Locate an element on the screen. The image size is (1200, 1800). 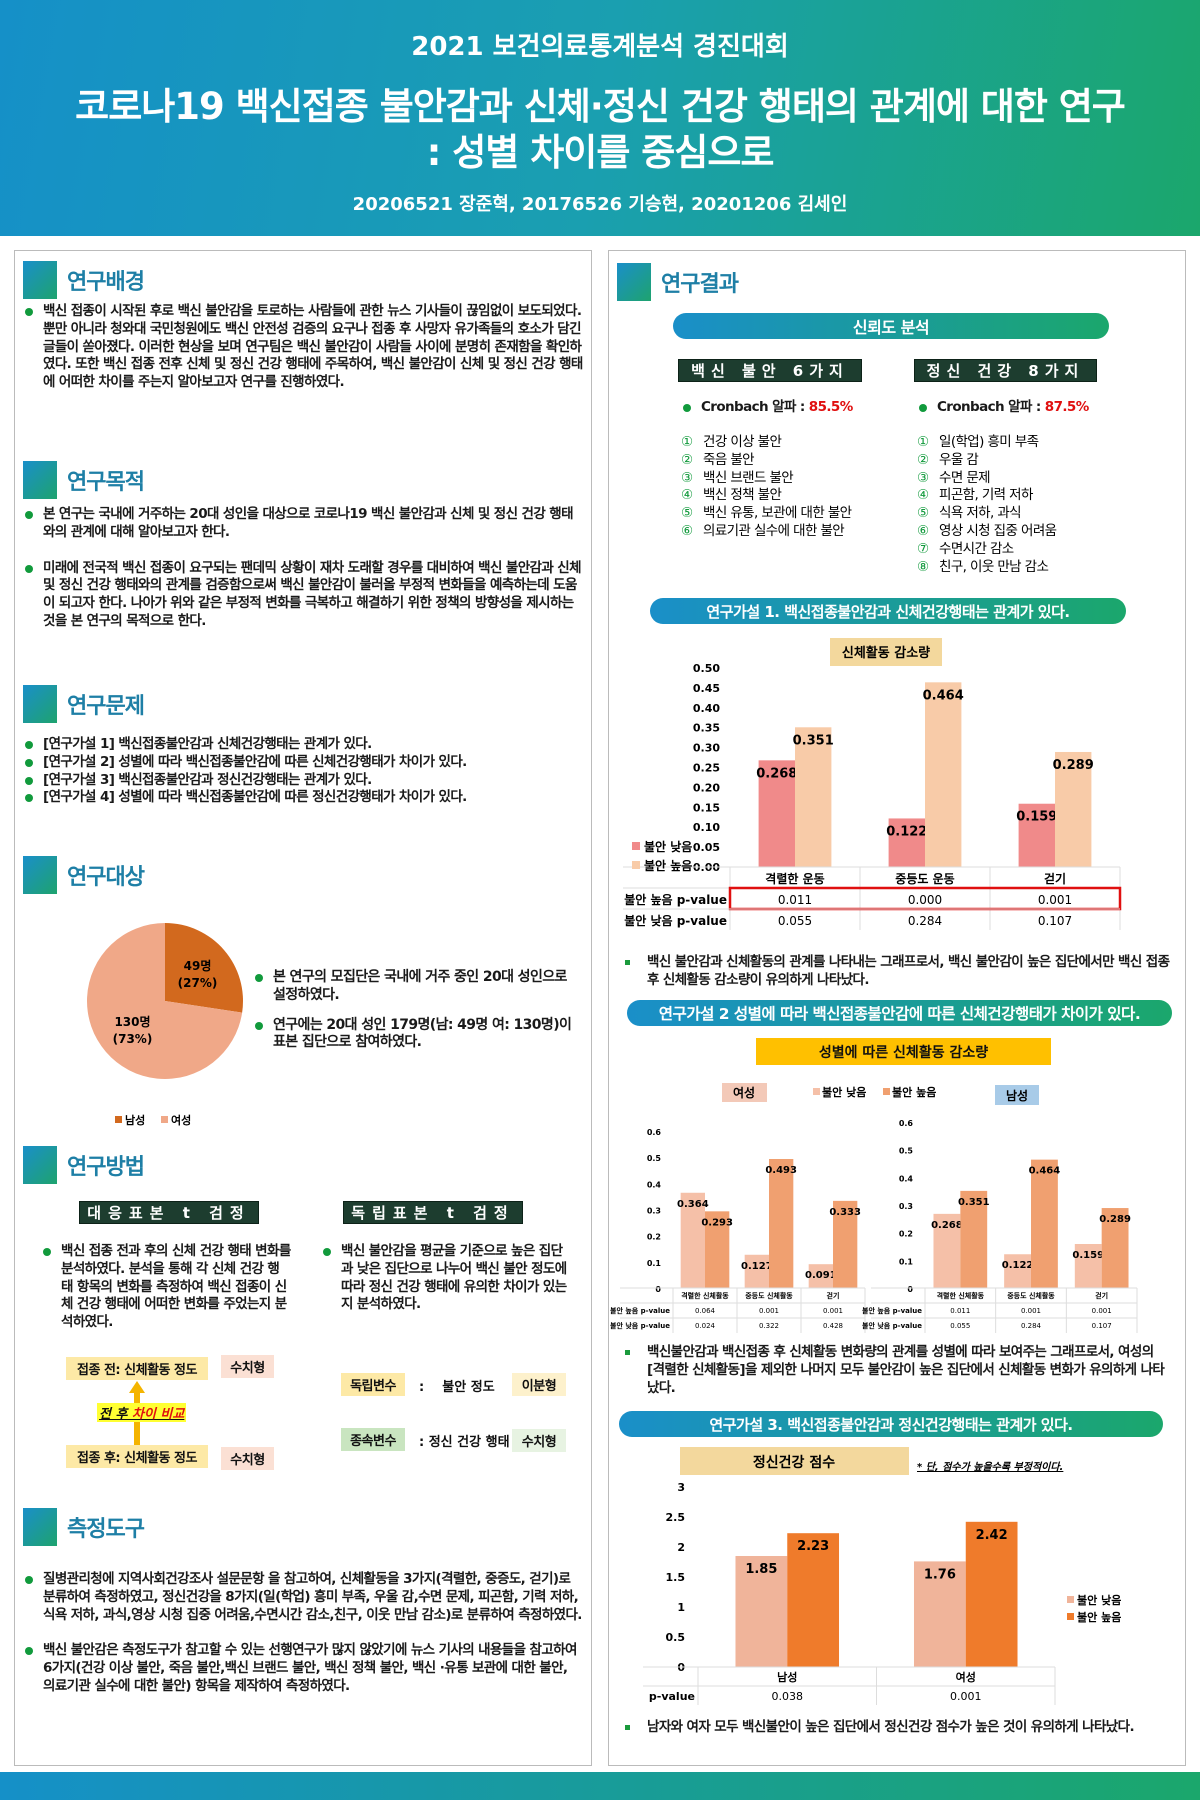
y-tick-label: 0.35 is located at coordinates (705, 727).